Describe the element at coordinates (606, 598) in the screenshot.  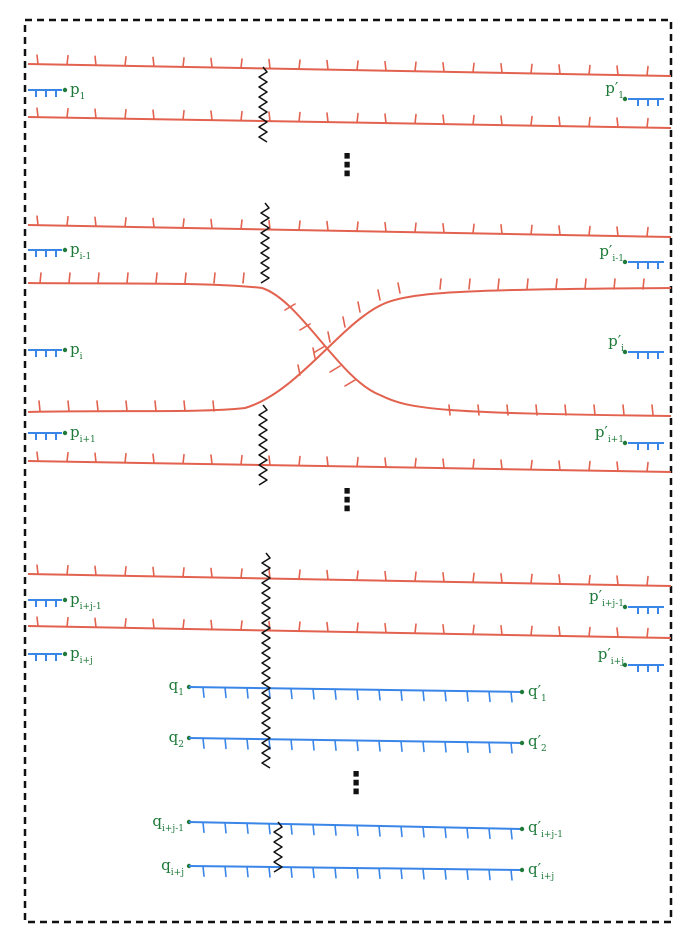
I see `label-p-prime: p′i+j-1` at that location.